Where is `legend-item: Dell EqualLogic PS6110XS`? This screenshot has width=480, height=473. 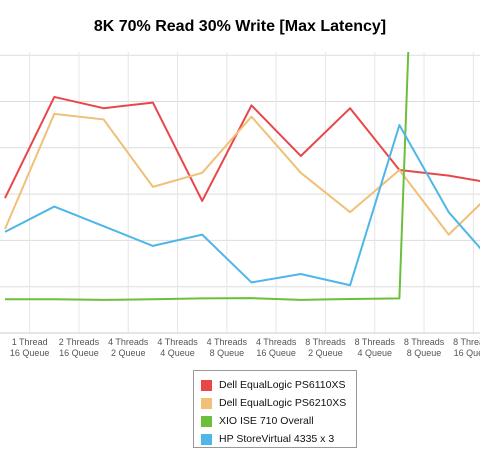 legend-item: Dell EqualLogic PS6110XS is located at coordinates (278, 385).